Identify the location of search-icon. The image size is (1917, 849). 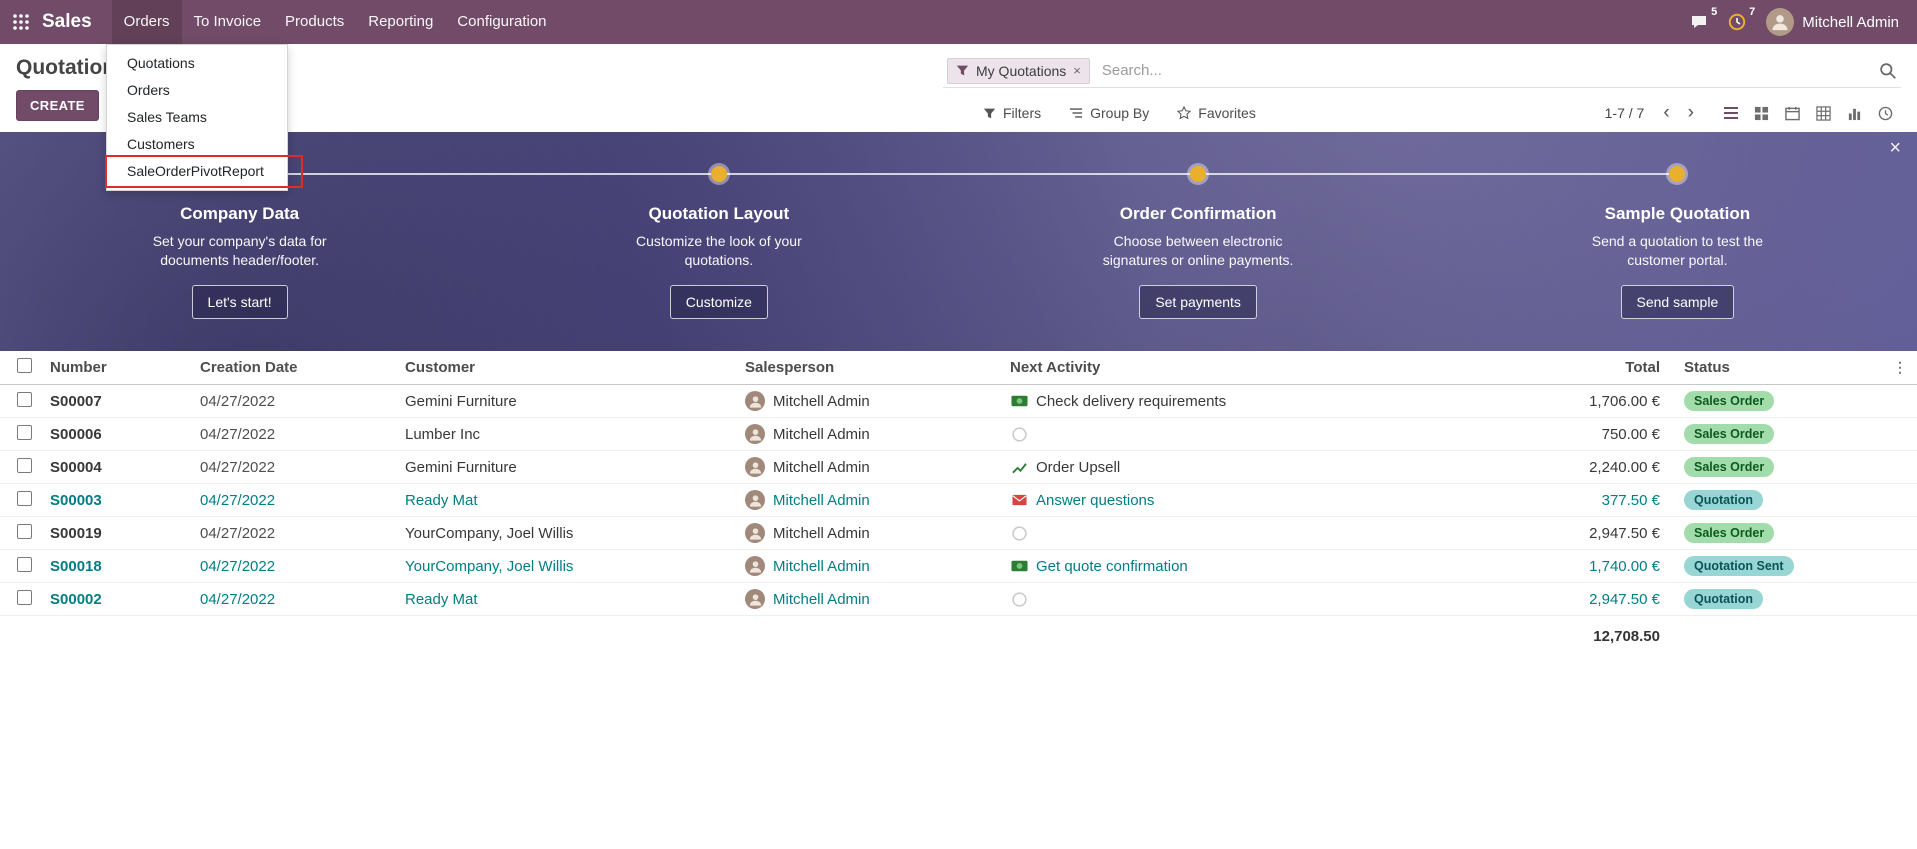
(1888, 71).